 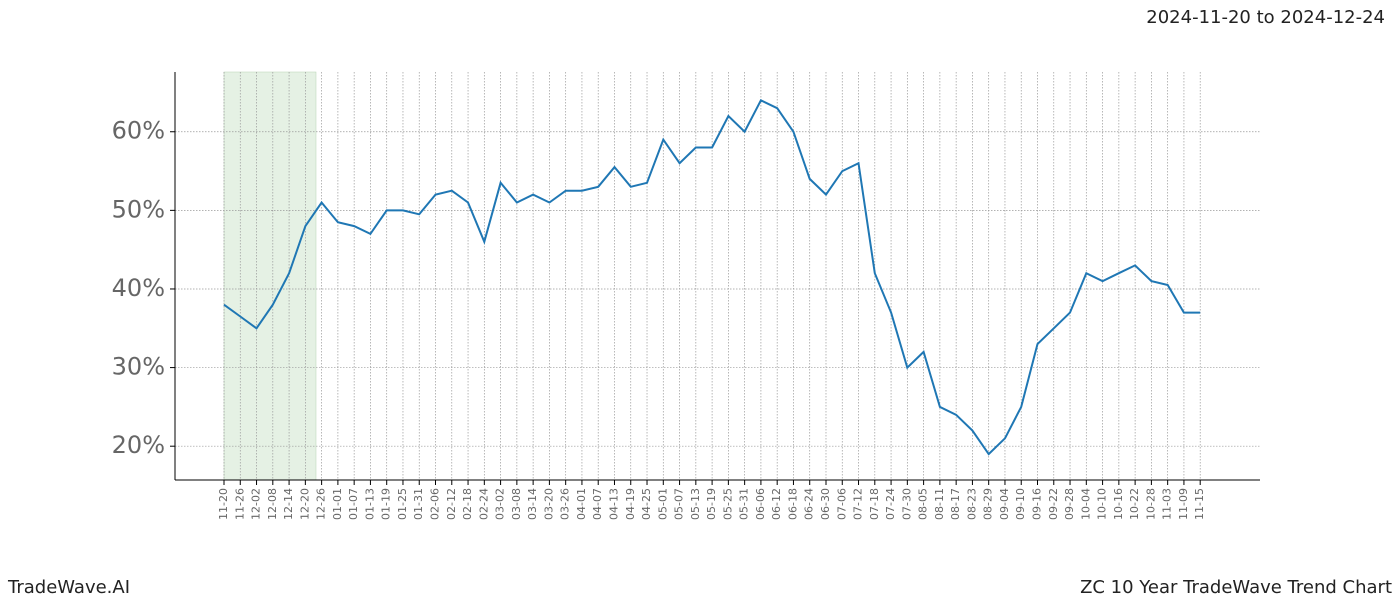 What do you see at coordinates (874, 504) in the screenshot?
I see `x-tick-label: 07-18` at bounding box center [874, 504].